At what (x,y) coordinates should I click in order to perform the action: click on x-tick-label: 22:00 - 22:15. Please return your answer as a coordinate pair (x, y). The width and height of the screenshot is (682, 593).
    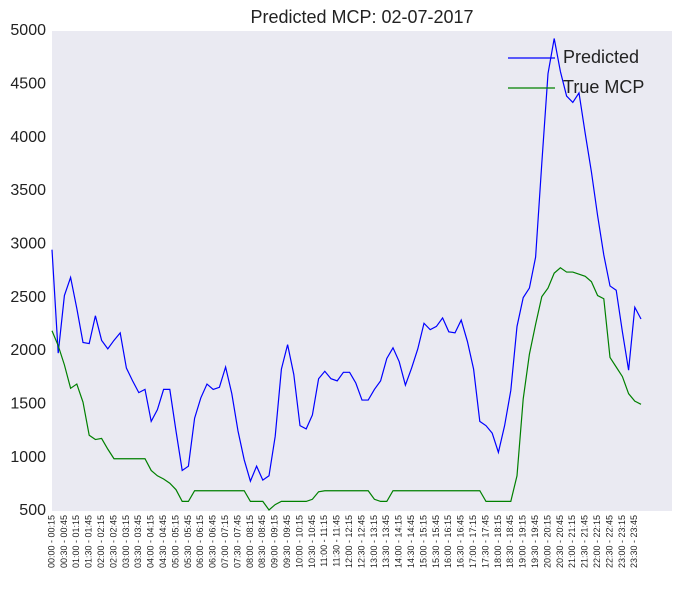
    Looking at the image, I should click on (597, 541).